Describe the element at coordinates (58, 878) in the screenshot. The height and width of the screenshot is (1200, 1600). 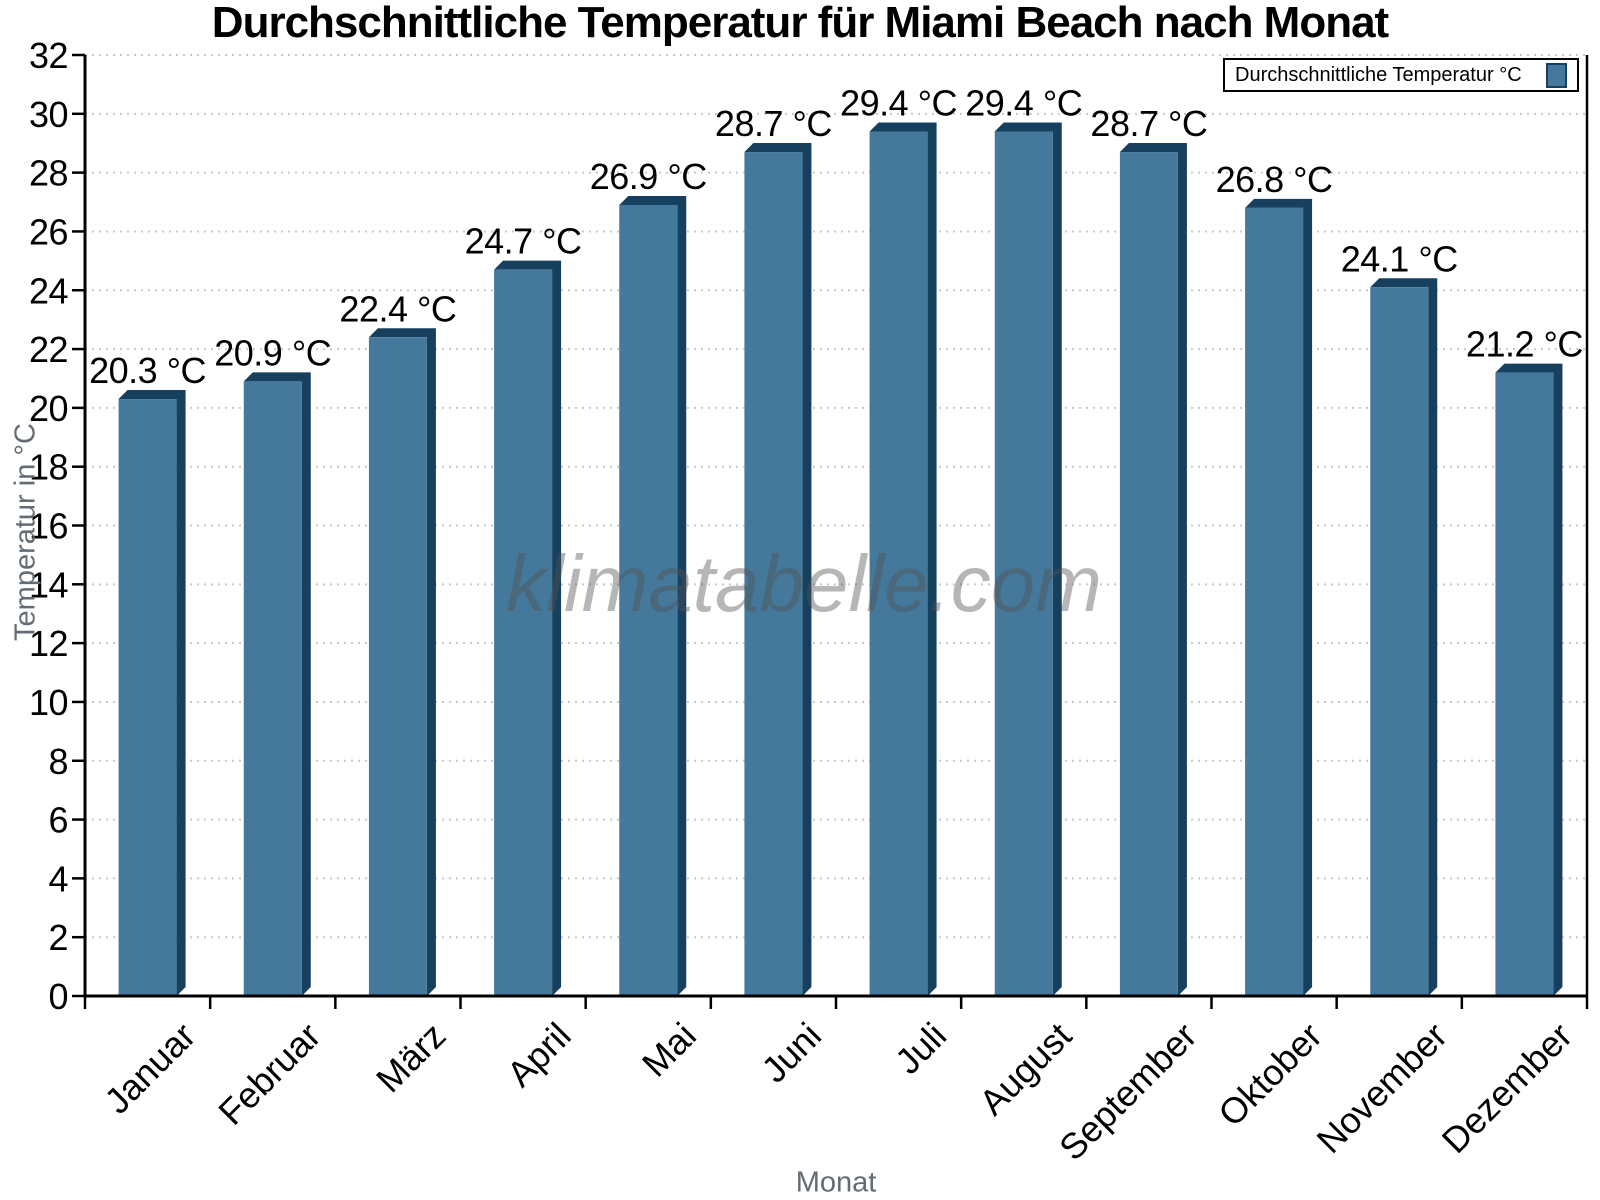
I see `y-tick-label: 4` at that location.